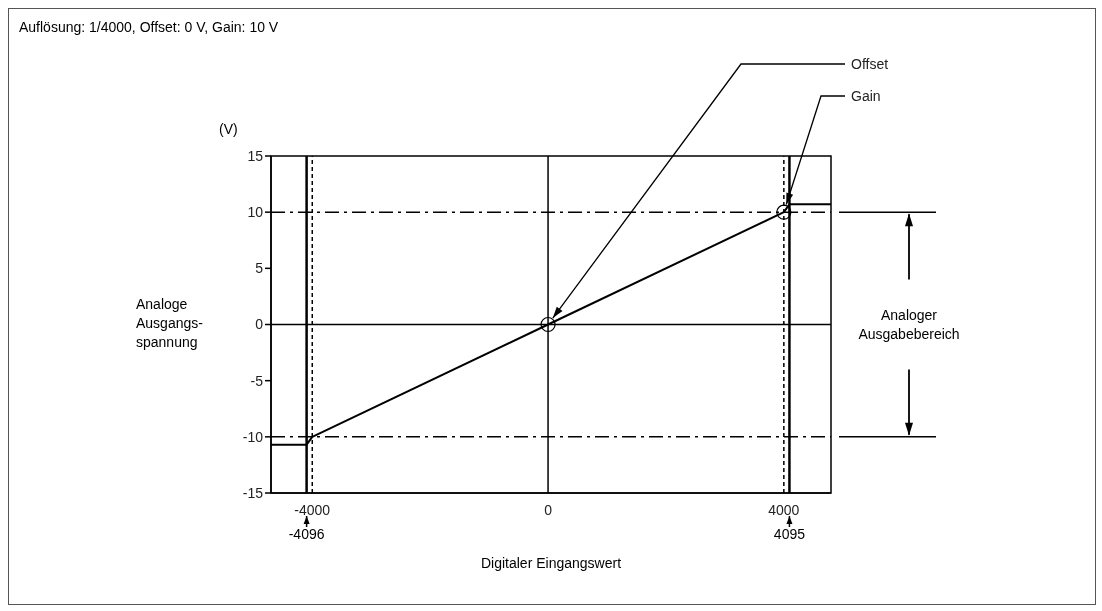  Describe the element at coordinates (259, 324) in the screenshot. I see `y-tick-label: 0` at that location.